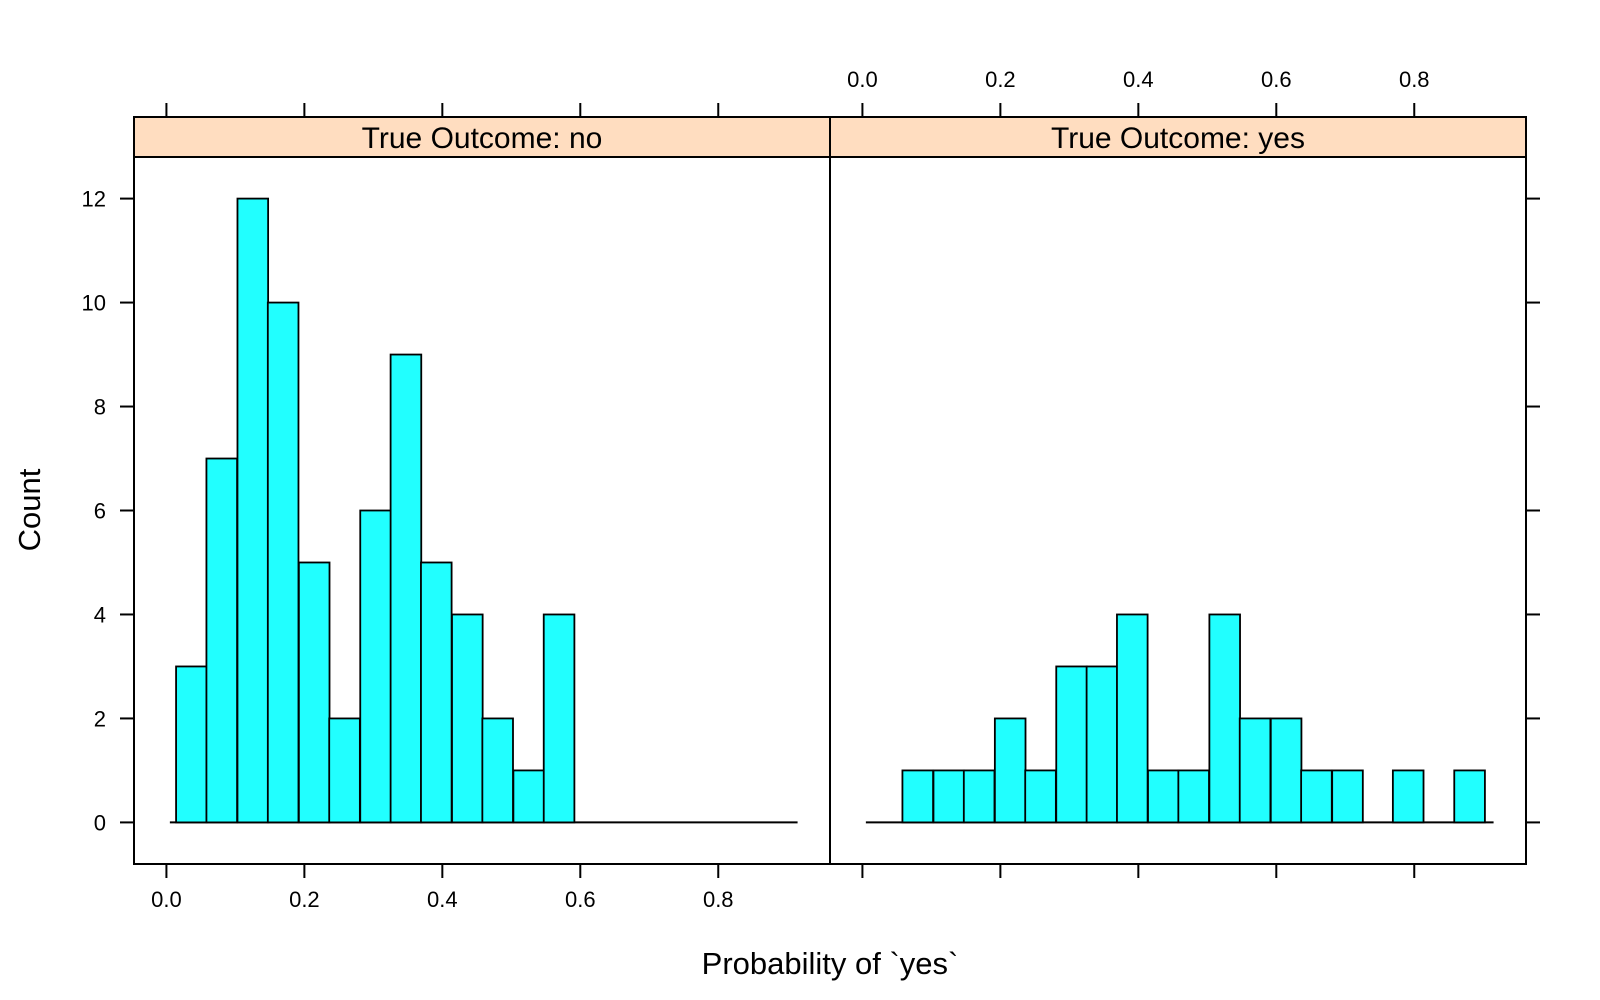 Image resolution: width=1600 pixels, height=1000 pixels. Describe the element at coordinates (94, 199) in the screenshot. I see `y-tick-label: 12` at that location.